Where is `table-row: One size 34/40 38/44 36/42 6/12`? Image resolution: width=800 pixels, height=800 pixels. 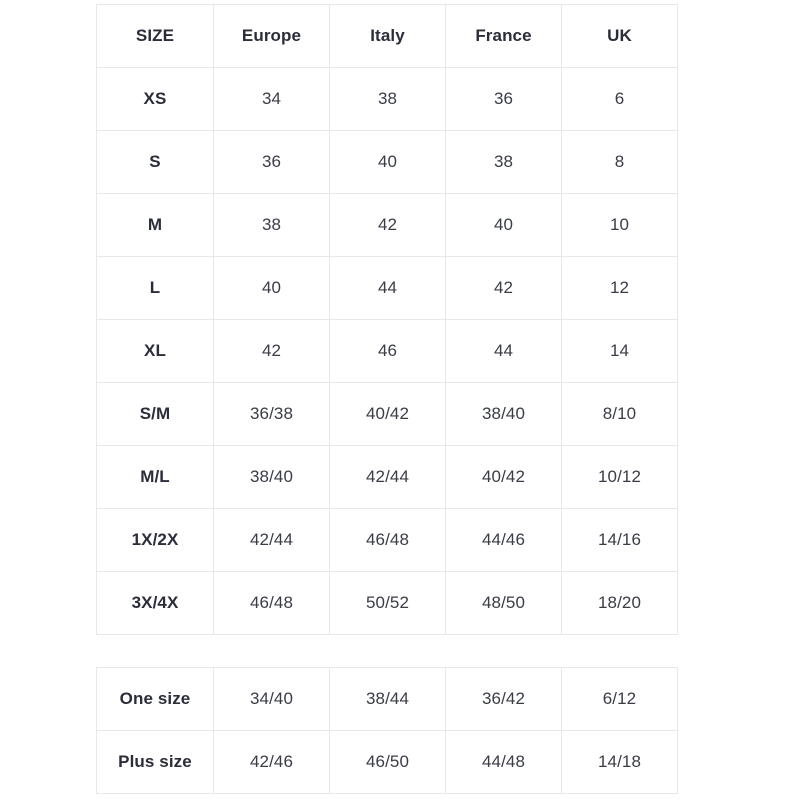 table-row: One size 34/40 38/44 36/42 6/12 is located at coordinates (387, 699).